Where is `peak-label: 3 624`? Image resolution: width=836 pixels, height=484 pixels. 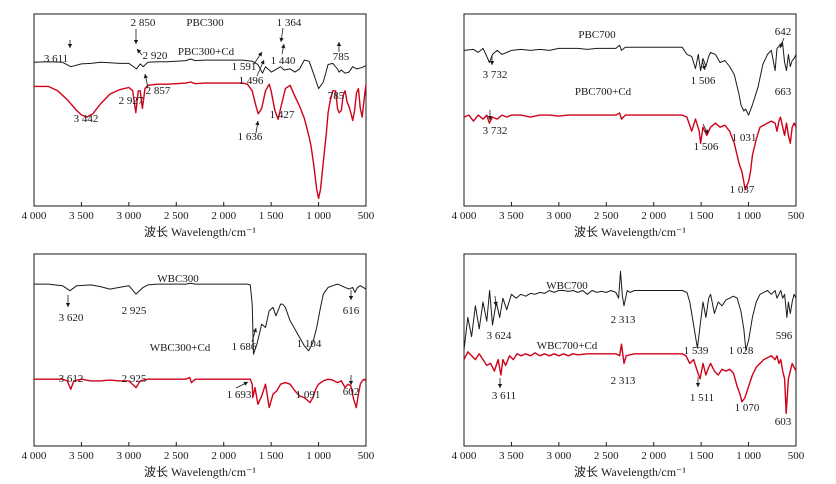
peak-label: 3 624 is located at coordinates (499, 336).